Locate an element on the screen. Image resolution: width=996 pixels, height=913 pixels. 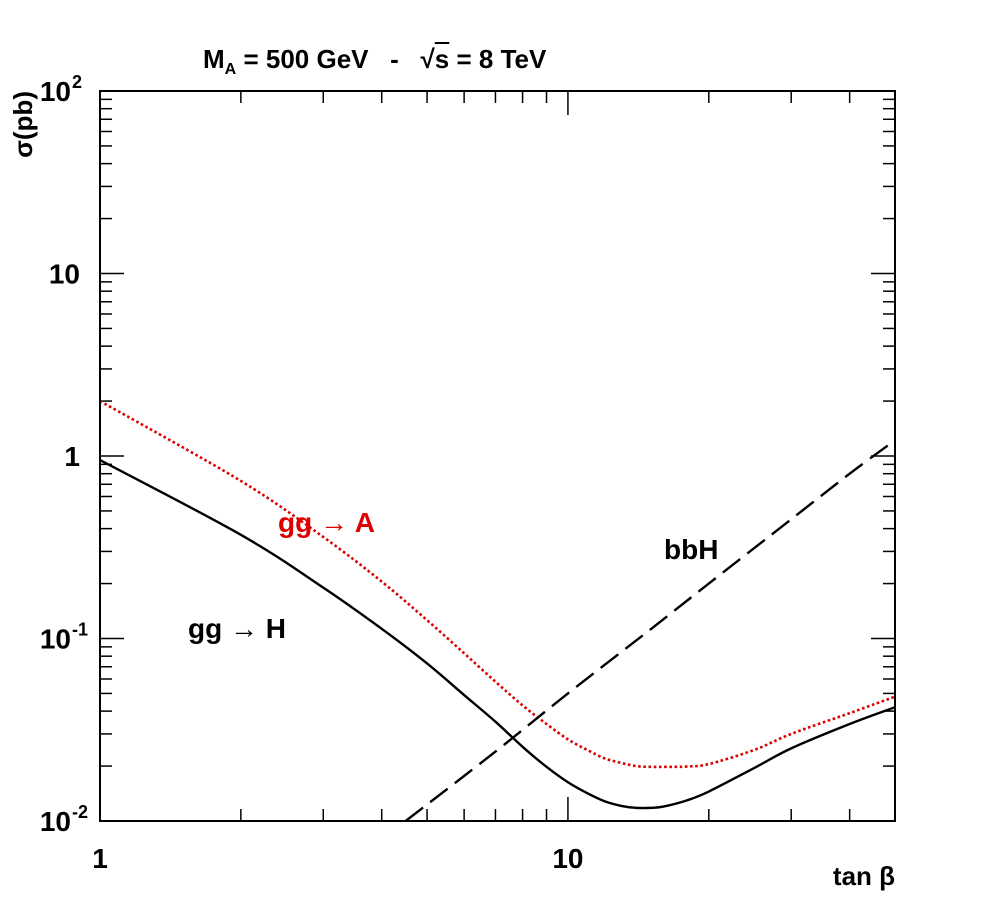
title-mass-symbol: M is located at coordinates (214, 59).